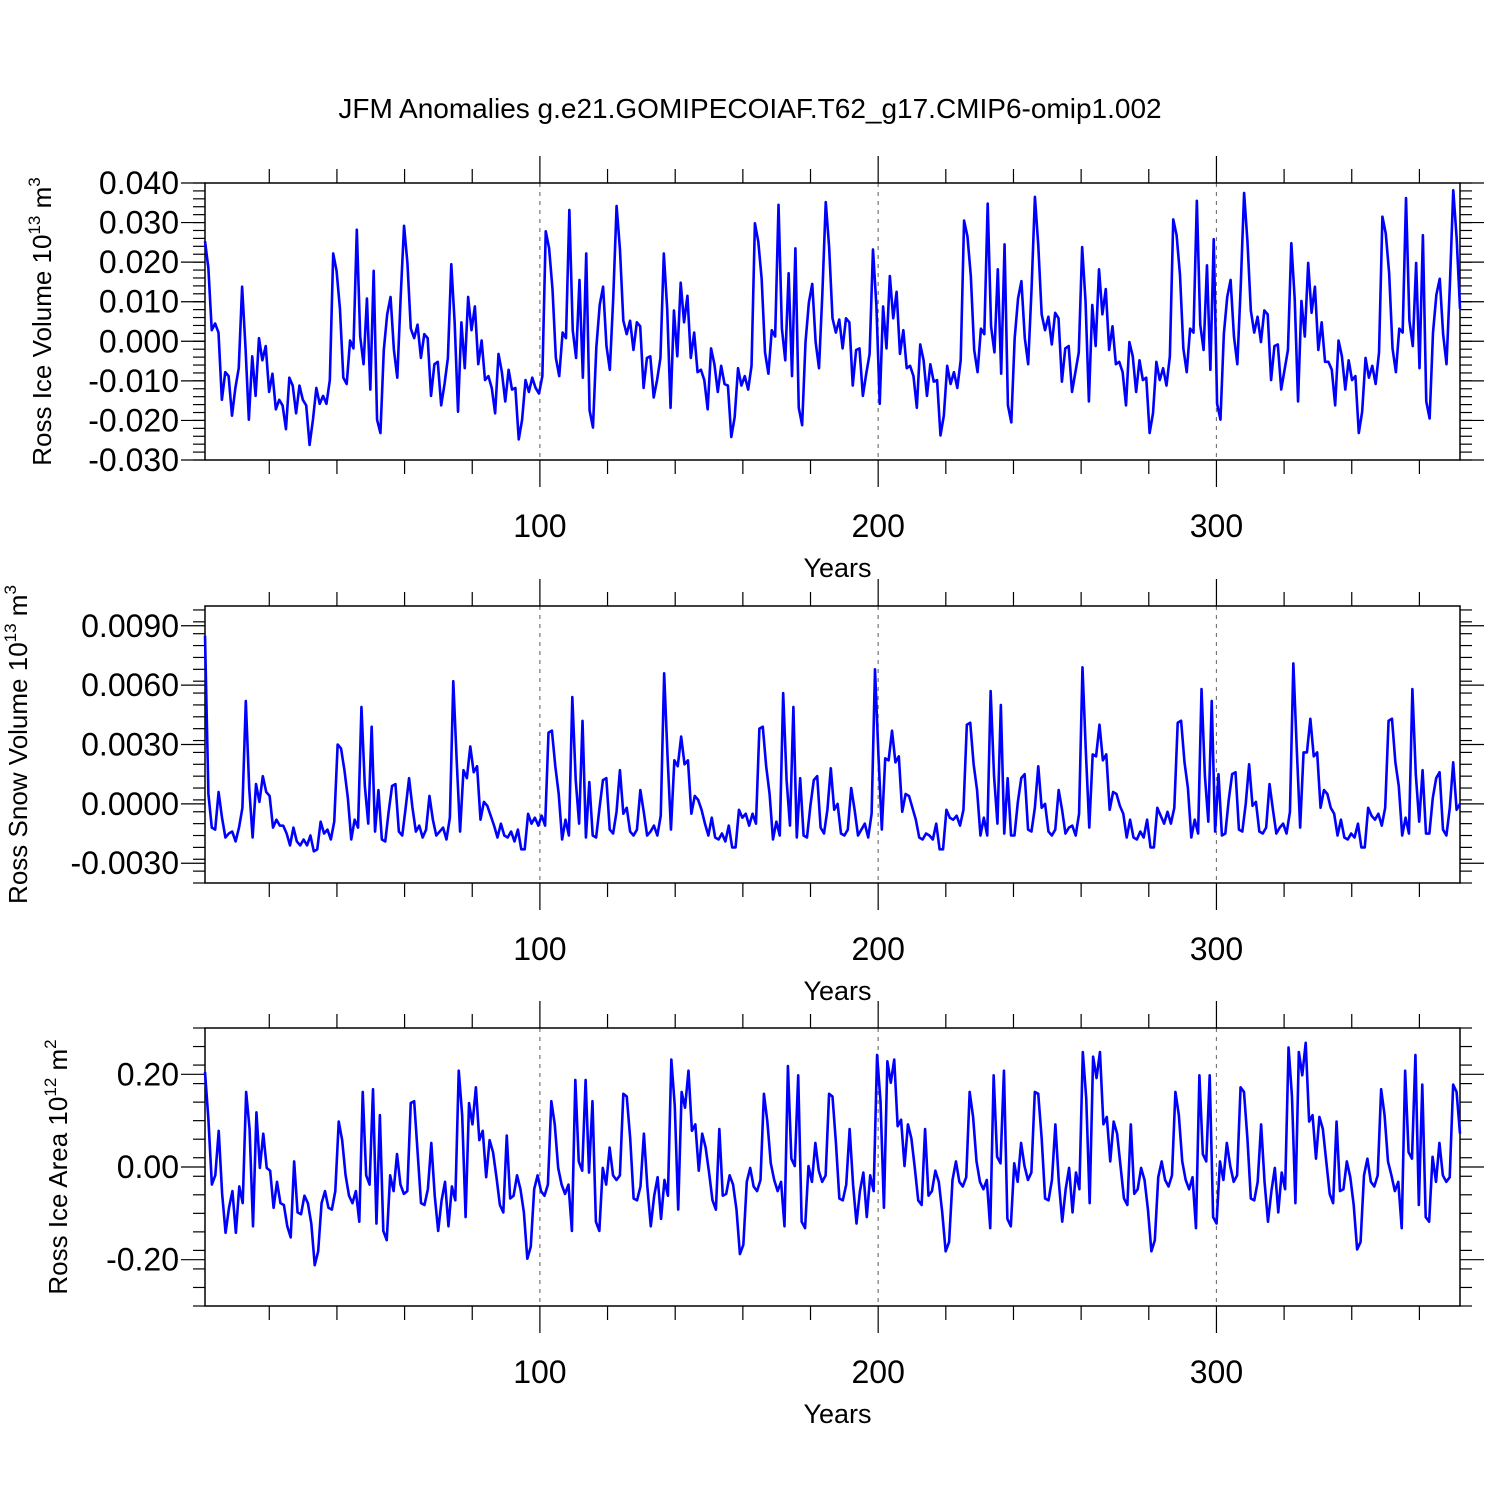 The width and height of the screenshot is (1500, 1505). What do you see at coordinates (133, 420) in the screenshot?
I see `y-tick-label: -0.020` at bounding box center [133, 420].